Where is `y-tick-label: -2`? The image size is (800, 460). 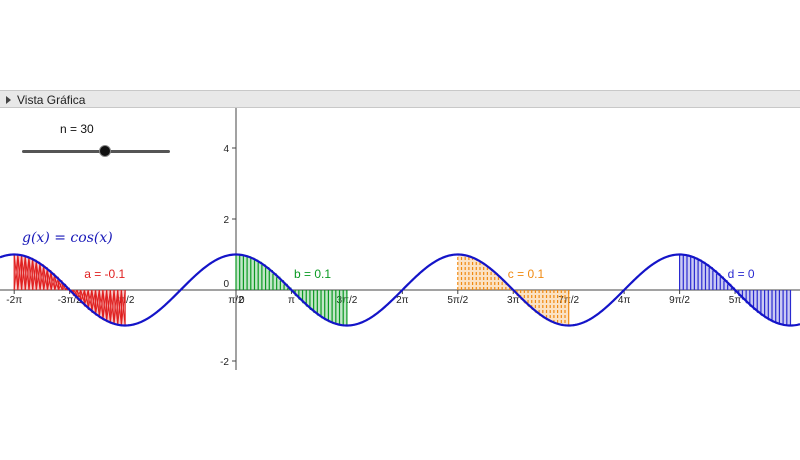 y-tick-label: -2 is located at coordinates (224, 362).